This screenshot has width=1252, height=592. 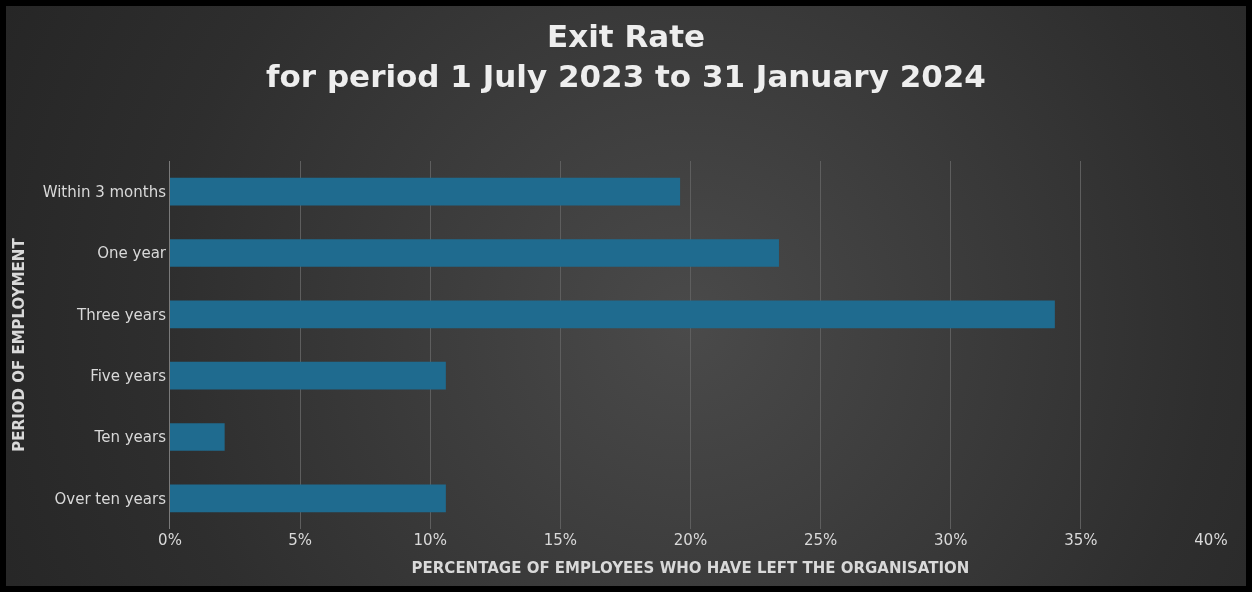 What do you see at coordinates (18, 344) in the screenshot?
I see `y-axis-title: PERIOD OF EMPLOYMENT` at bounding box center [18, 344].